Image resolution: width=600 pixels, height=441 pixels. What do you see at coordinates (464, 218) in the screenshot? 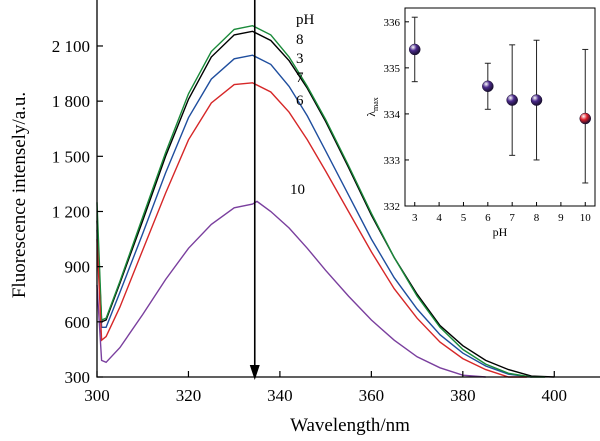
I see `inset-x-tick-label: 5` at bounding box center [464, 218].